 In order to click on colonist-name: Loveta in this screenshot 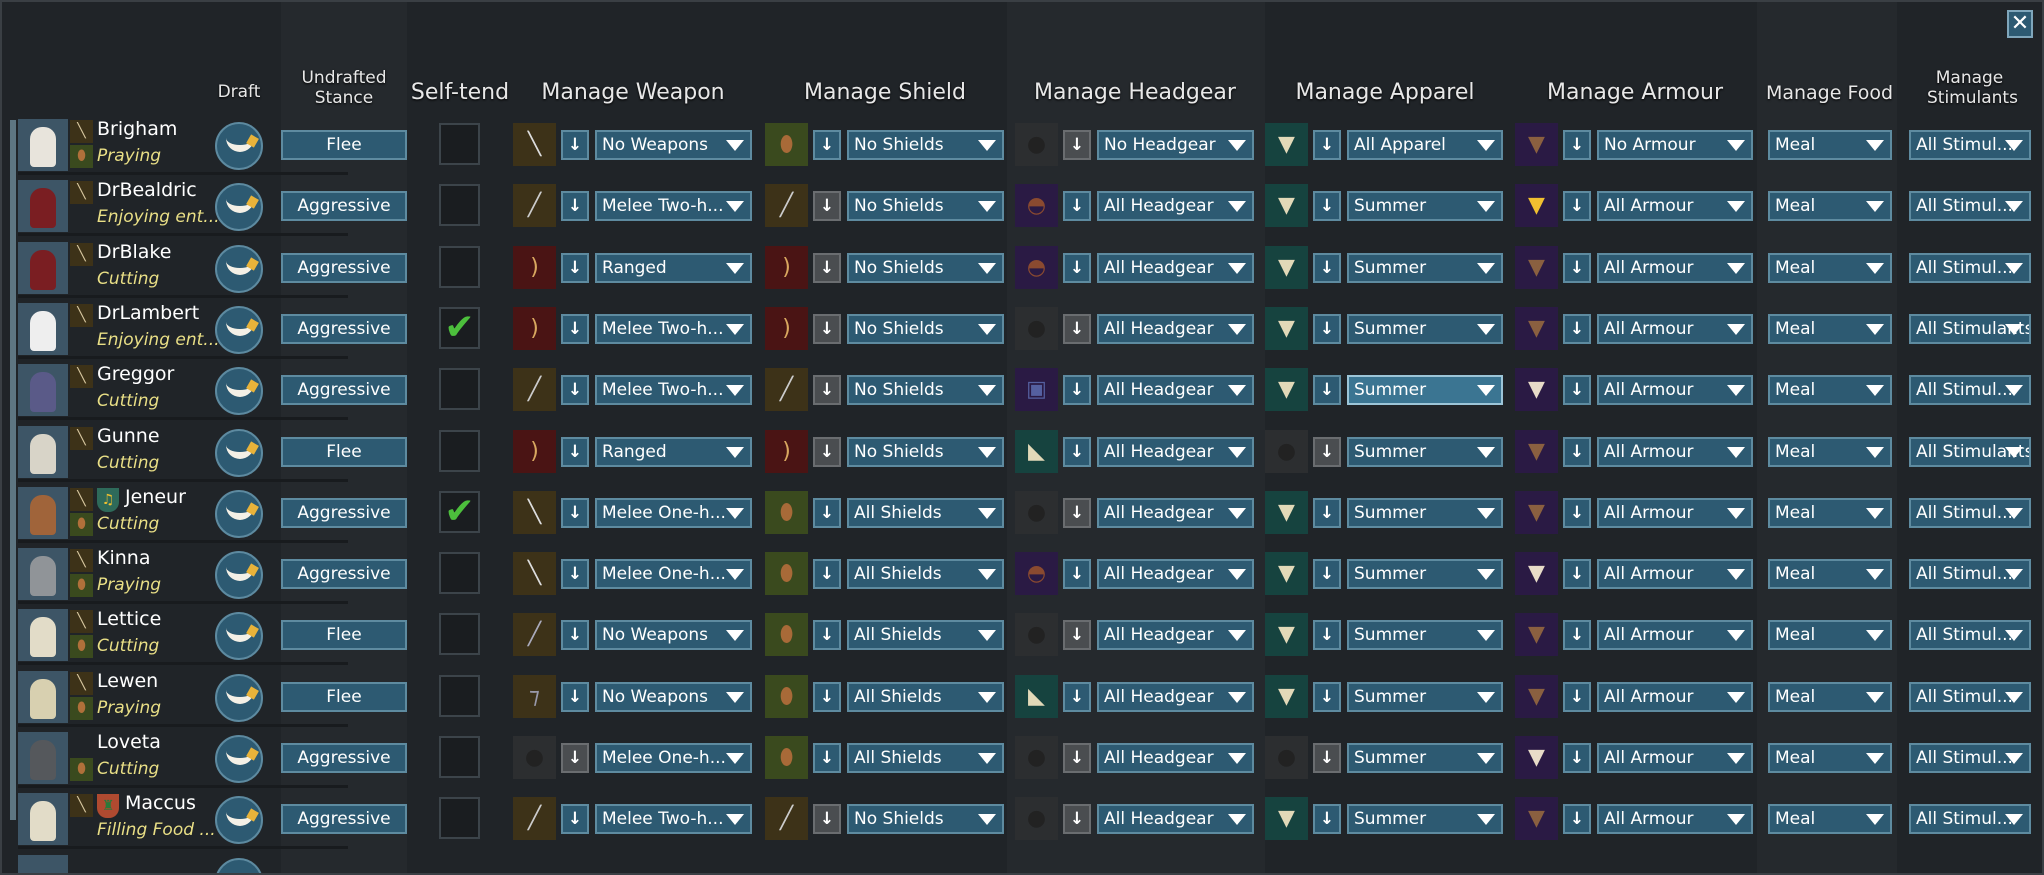, I will do `click(129, 742)`.